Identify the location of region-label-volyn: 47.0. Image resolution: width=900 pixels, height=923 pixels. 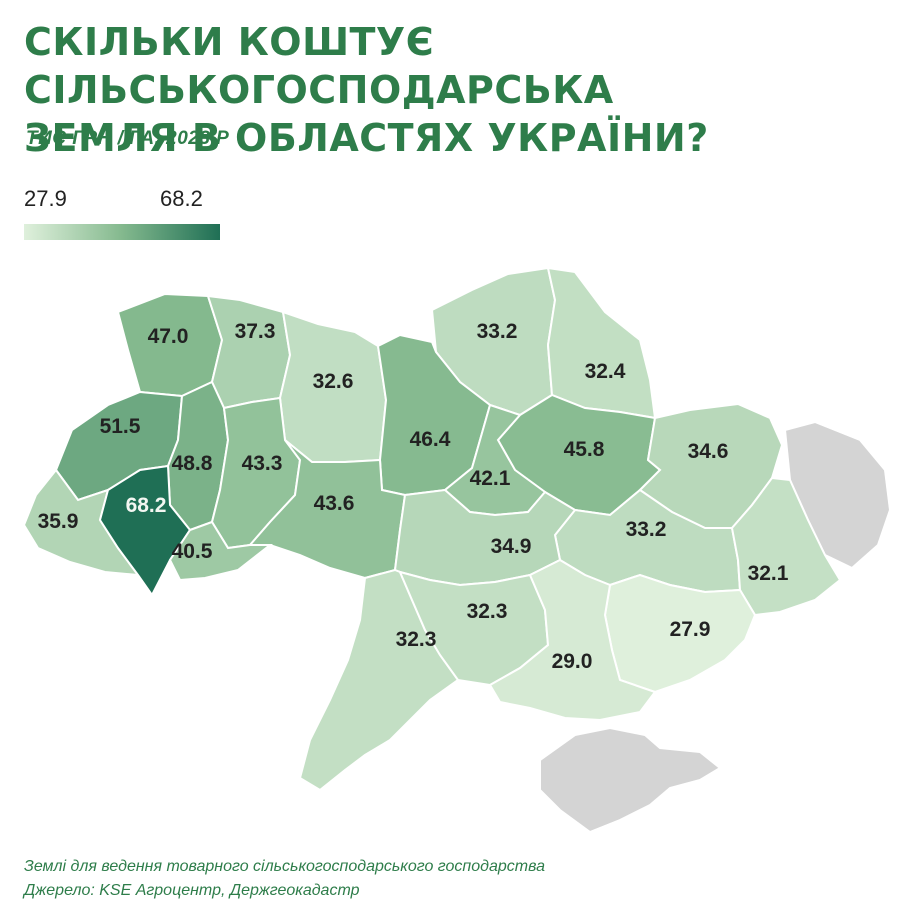
(168, 336).